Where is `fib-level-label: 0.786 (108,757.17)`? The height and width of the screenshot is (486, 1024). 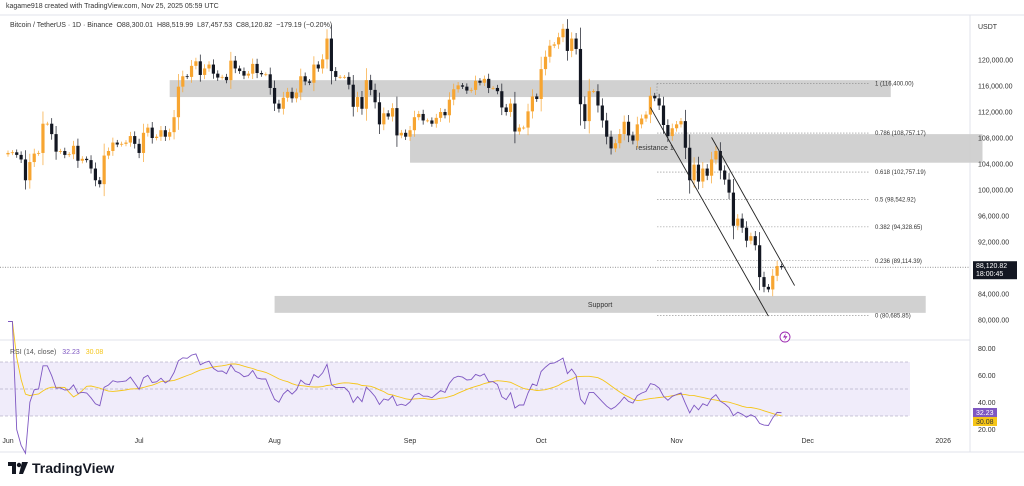
fib-level-label: 0.786 (108,757.17) is located at coordinates (900, 134).